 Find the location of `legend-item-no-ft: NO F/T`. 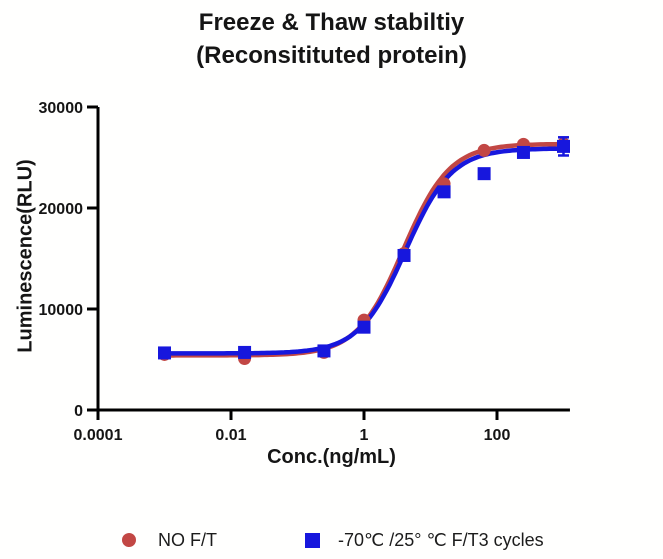

legend-item-no-ft: NO F/T is located at coordinates (169, 540).